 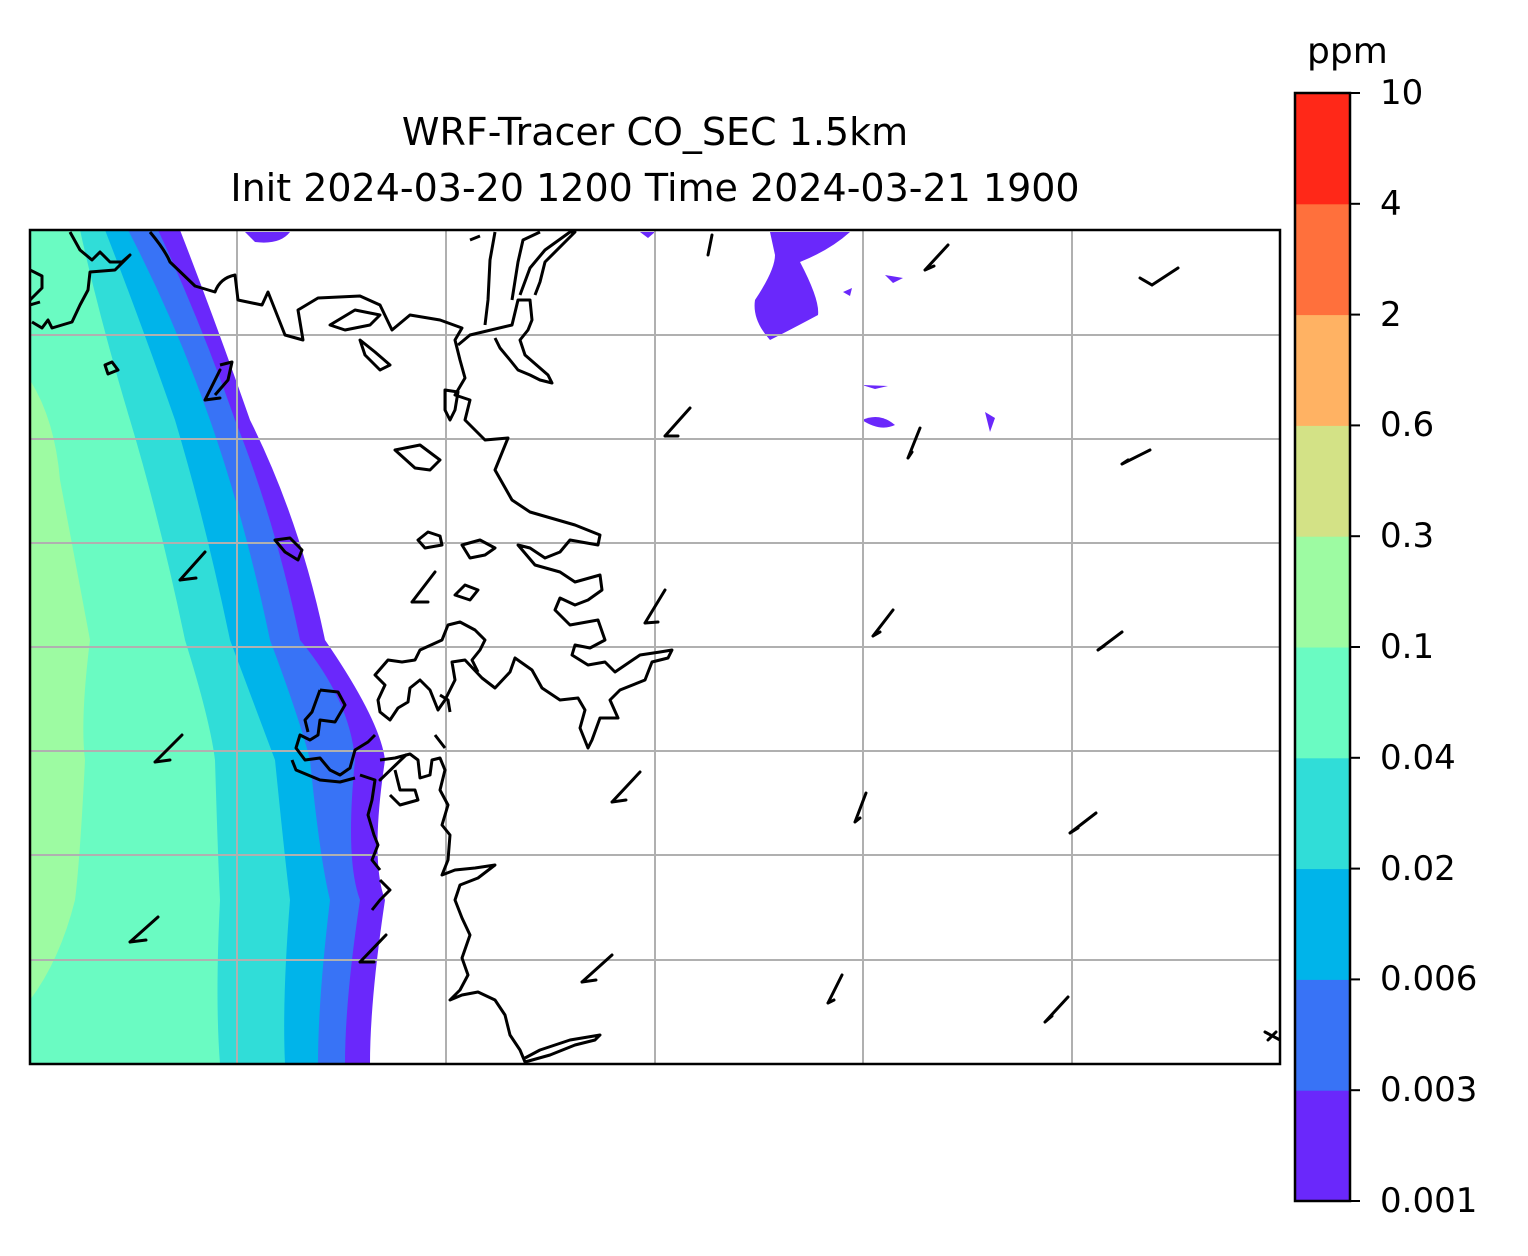 I want to click on colorbar-tick-label: 0.3, so click(x=1407, y=536).